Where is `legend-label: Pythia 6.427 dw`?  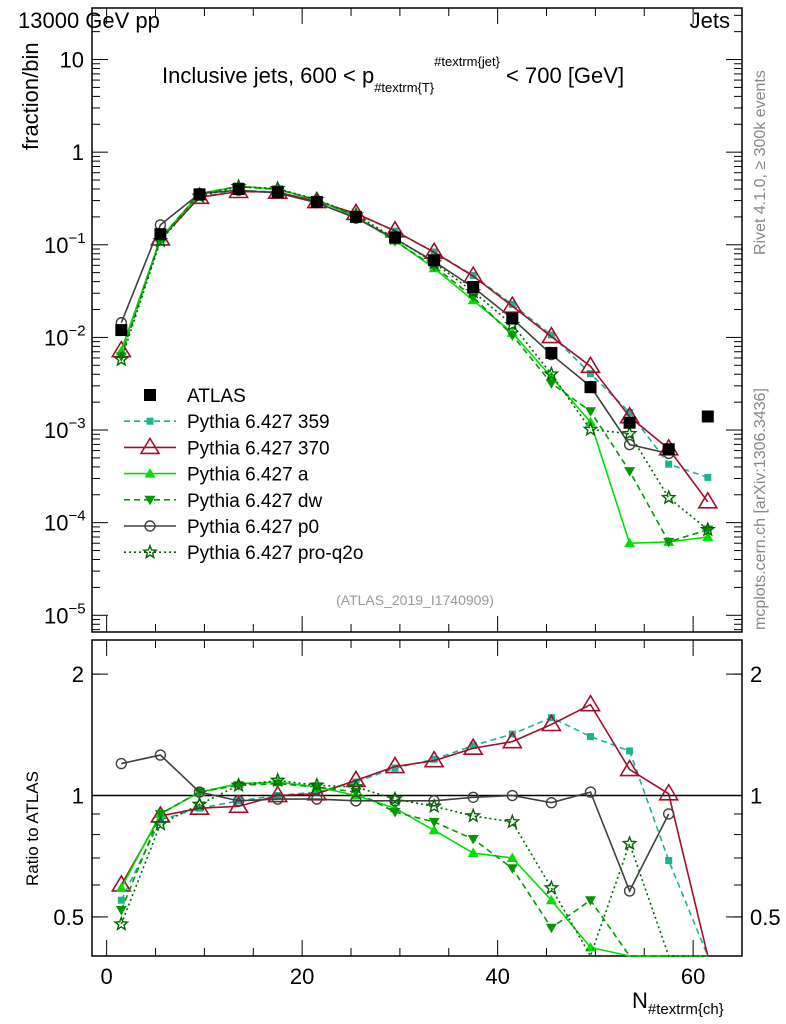
legend-label: Pythia 6.427 dw is located at coordinates (254, 501).